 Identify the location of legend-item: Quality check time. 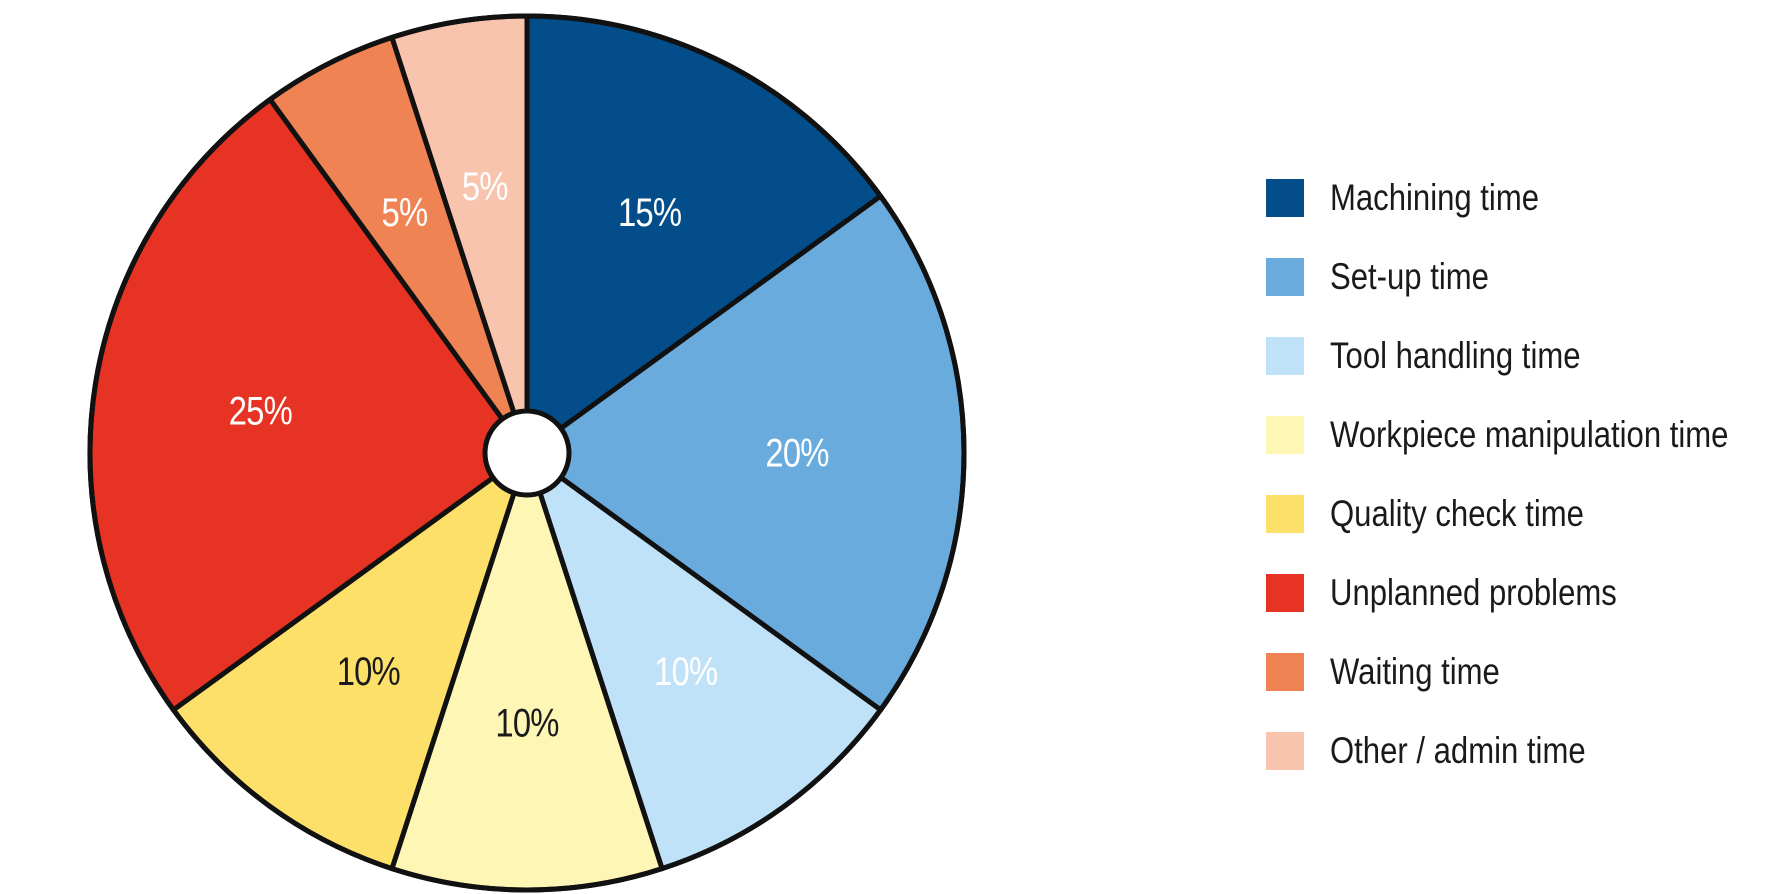
(1527, 513).